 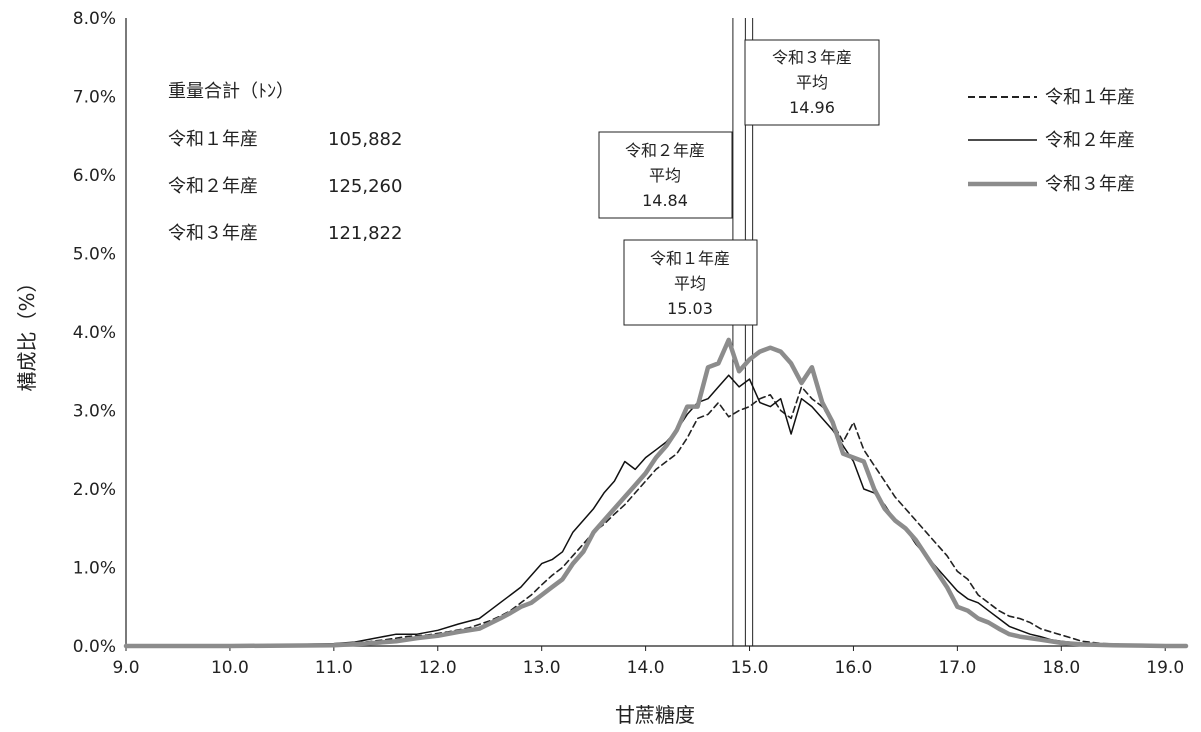 What do you see at coordinates (94, 647) in the screenshot?
I see `y-tick-label: 0.0%` at bounding box center [94, 647].